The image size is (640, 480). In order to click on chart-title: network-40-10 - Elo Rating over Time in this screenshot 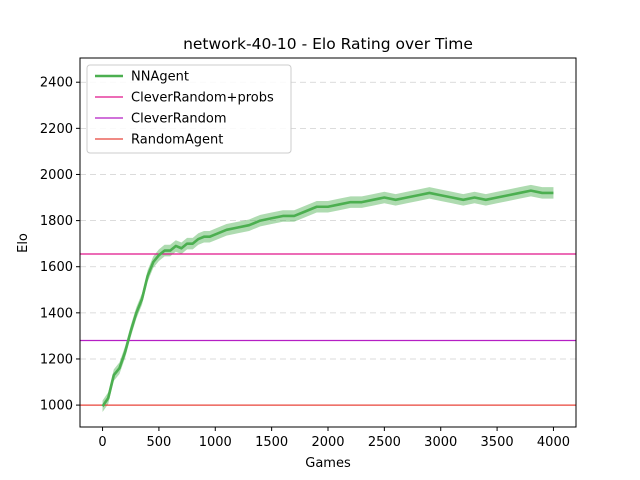, I will do `click(328, 44)`.